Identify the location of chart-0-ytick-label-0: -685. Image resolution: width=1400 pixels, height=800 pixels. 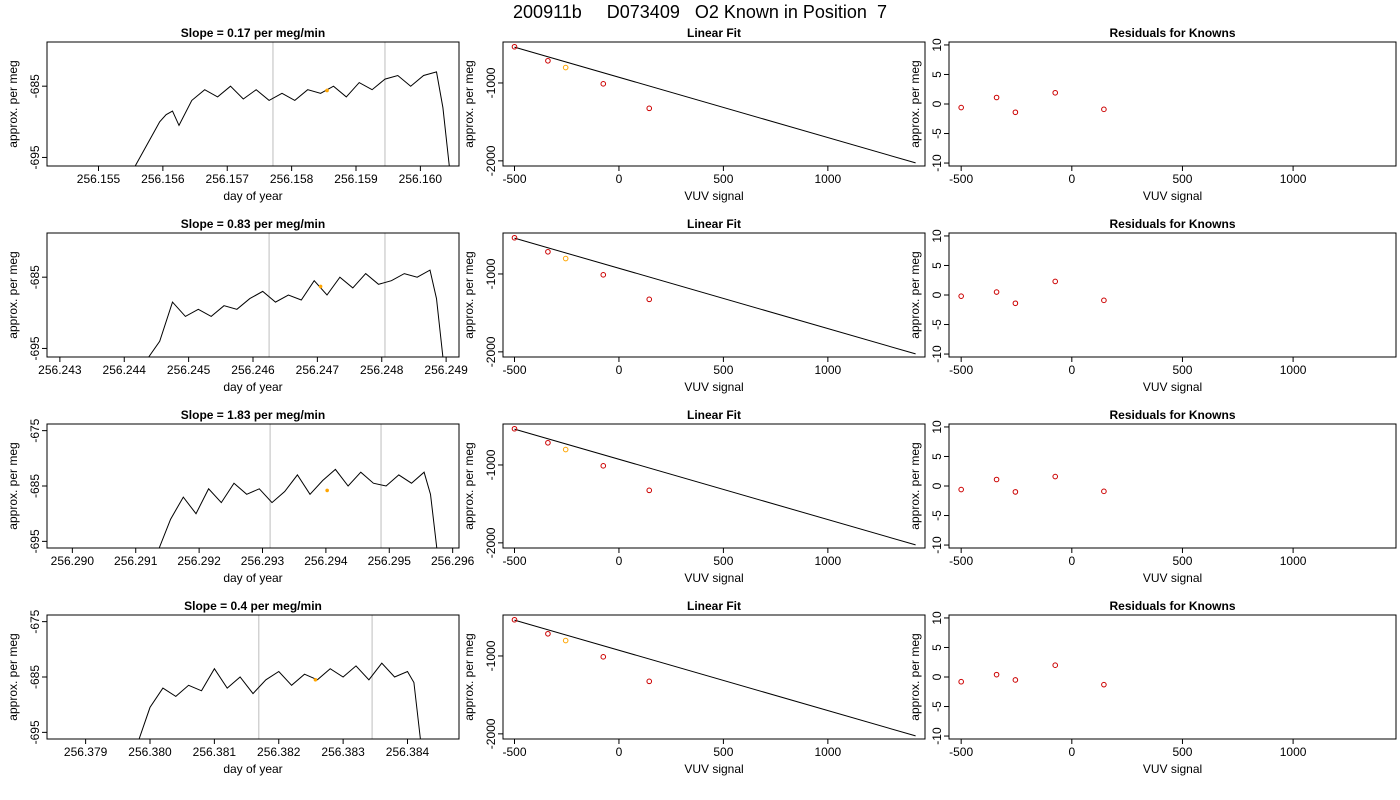
(35, 86).